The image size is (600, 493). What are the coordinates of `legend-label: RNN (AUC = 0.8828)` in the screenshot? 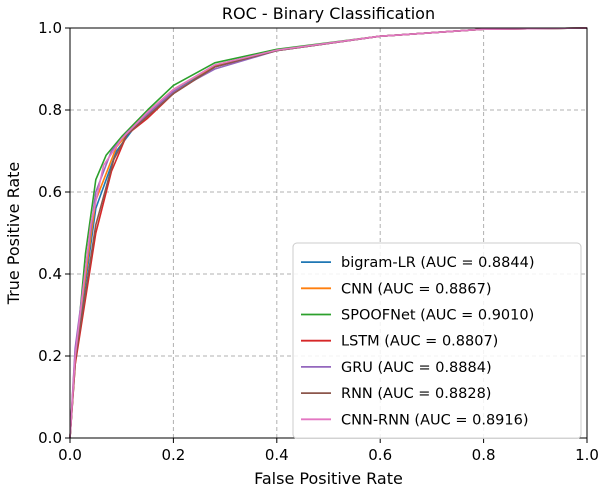 It's located at (416, 394).